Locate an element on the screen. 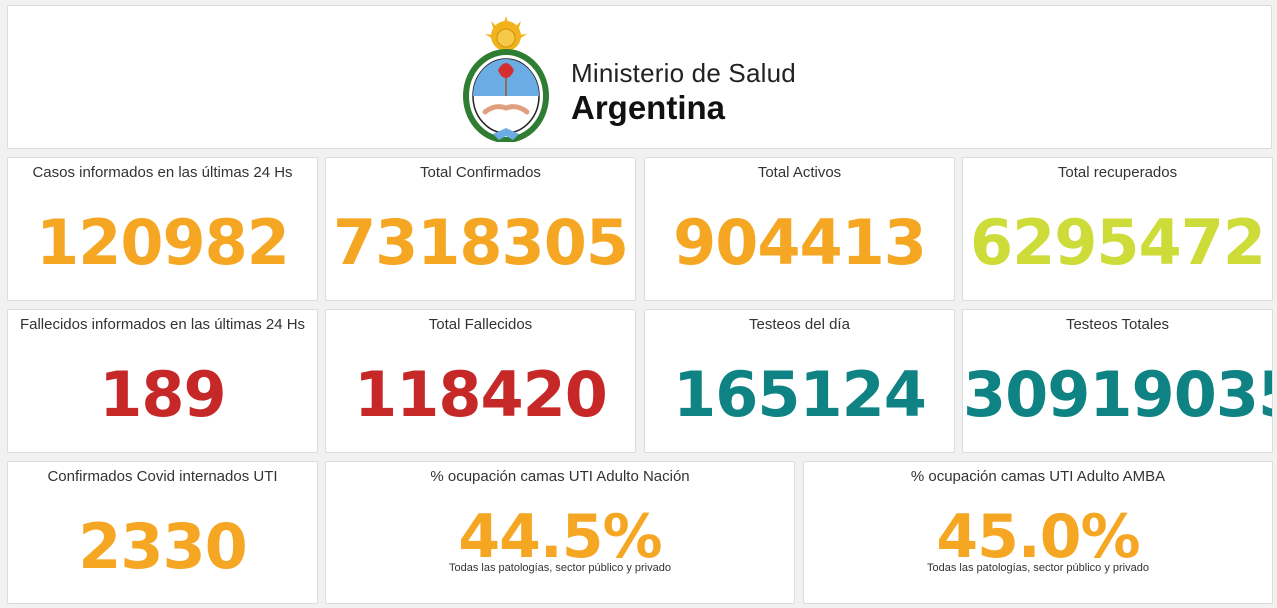 The height and width of the screenshot is (608, 1277). card-total-confirmed: Total Confirmados 7318305 is located at coordinates (480, 229).